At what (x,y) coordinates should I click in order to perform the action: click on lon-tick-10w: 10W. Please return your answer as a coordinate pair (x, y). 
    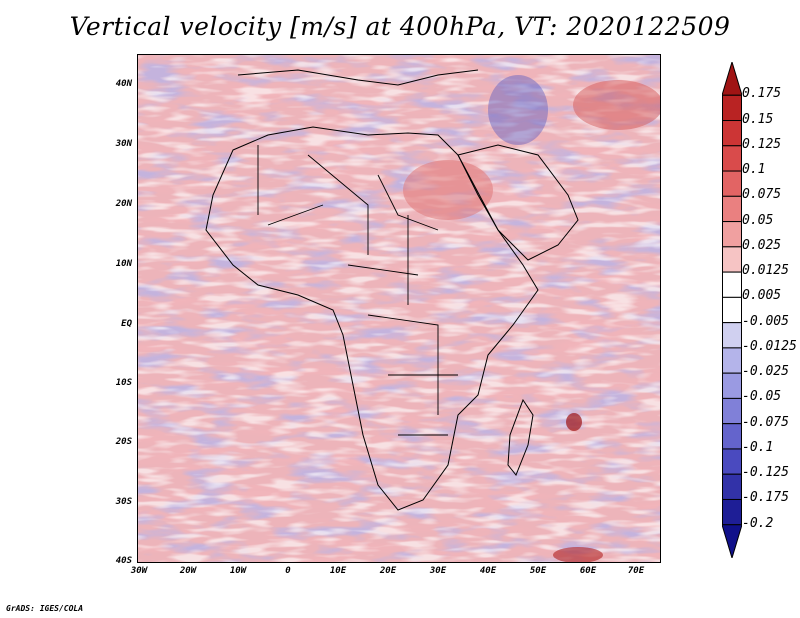
    Looking at the image, I should click on (238, 571).